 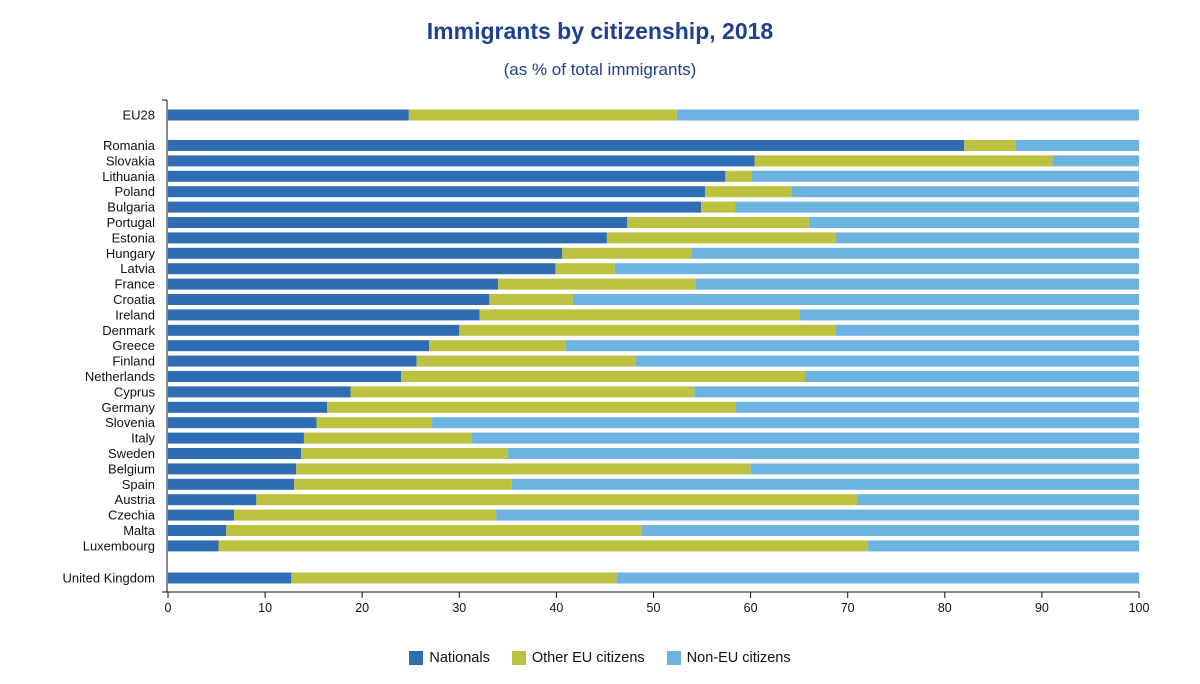 I want to click on bar-poland-non-eu-citizens, so click(x=965, y=192).